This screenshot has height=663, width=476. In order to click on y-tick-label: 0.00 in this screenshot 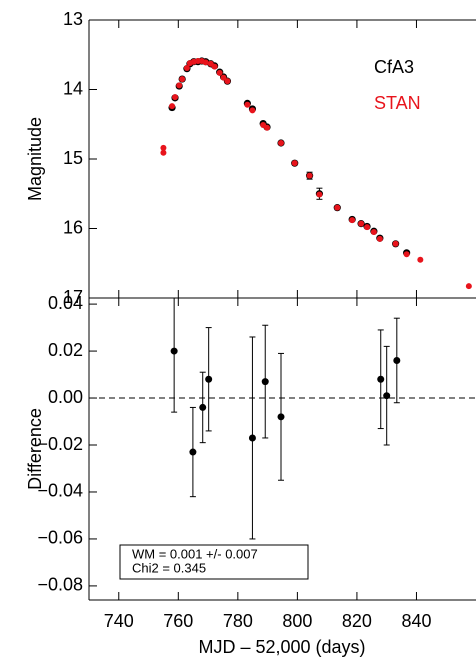, I will do `click(65, 397)`.